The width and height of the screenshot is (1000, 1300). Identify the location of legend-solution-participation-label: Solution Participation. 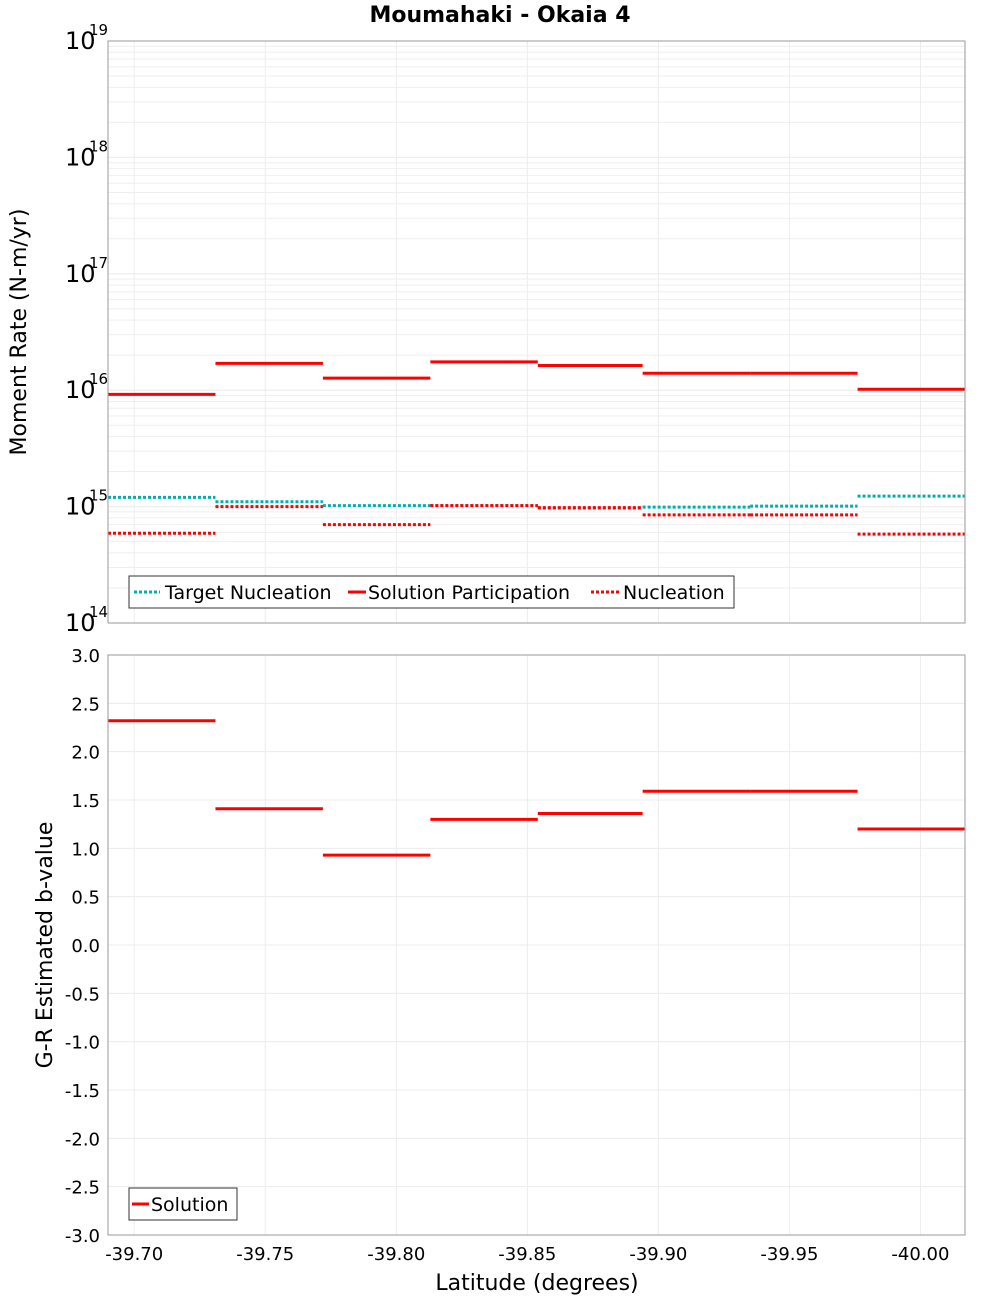
(469, 593).